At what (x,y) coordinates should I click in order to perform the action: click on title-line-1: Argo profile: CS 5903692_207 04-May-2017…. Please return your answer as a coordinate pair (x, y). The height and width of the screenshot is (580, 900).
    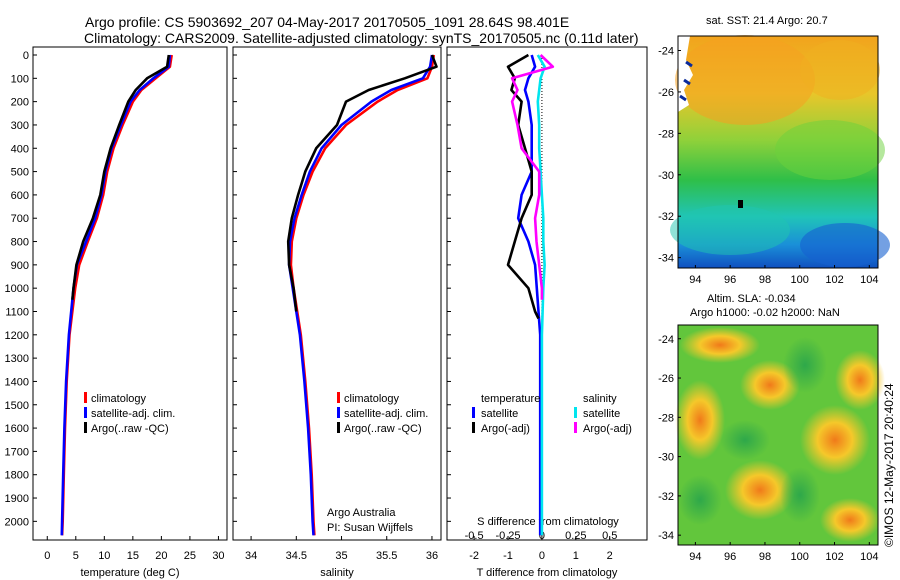
    Looking at the image, I should click on (327, 22).